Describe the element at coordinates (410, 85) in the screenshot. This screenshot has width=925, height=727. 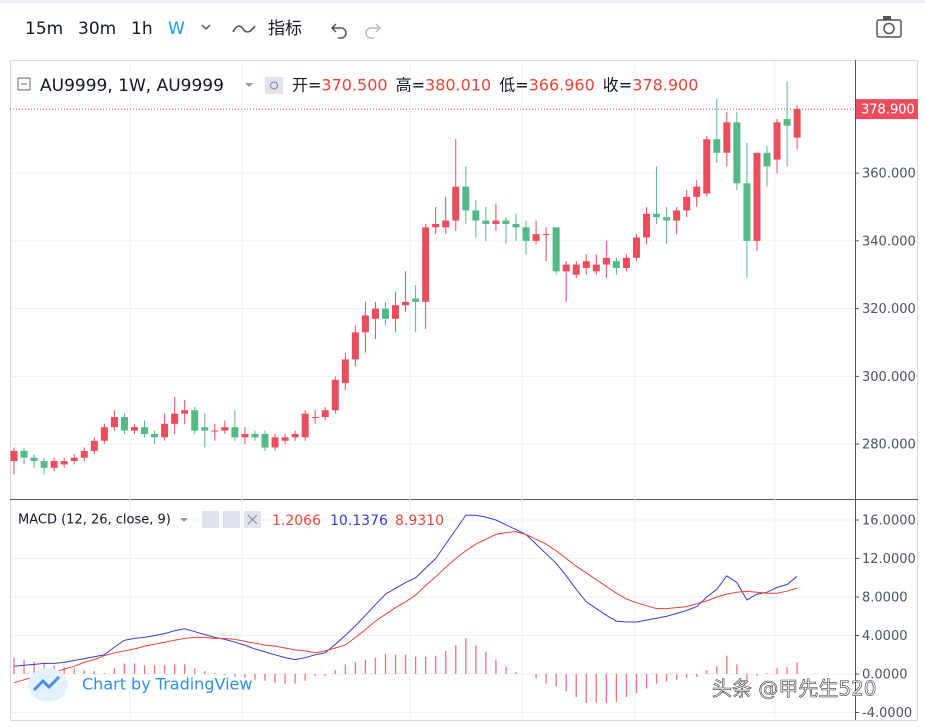
I see `ohlc-name: 高=` at that location.